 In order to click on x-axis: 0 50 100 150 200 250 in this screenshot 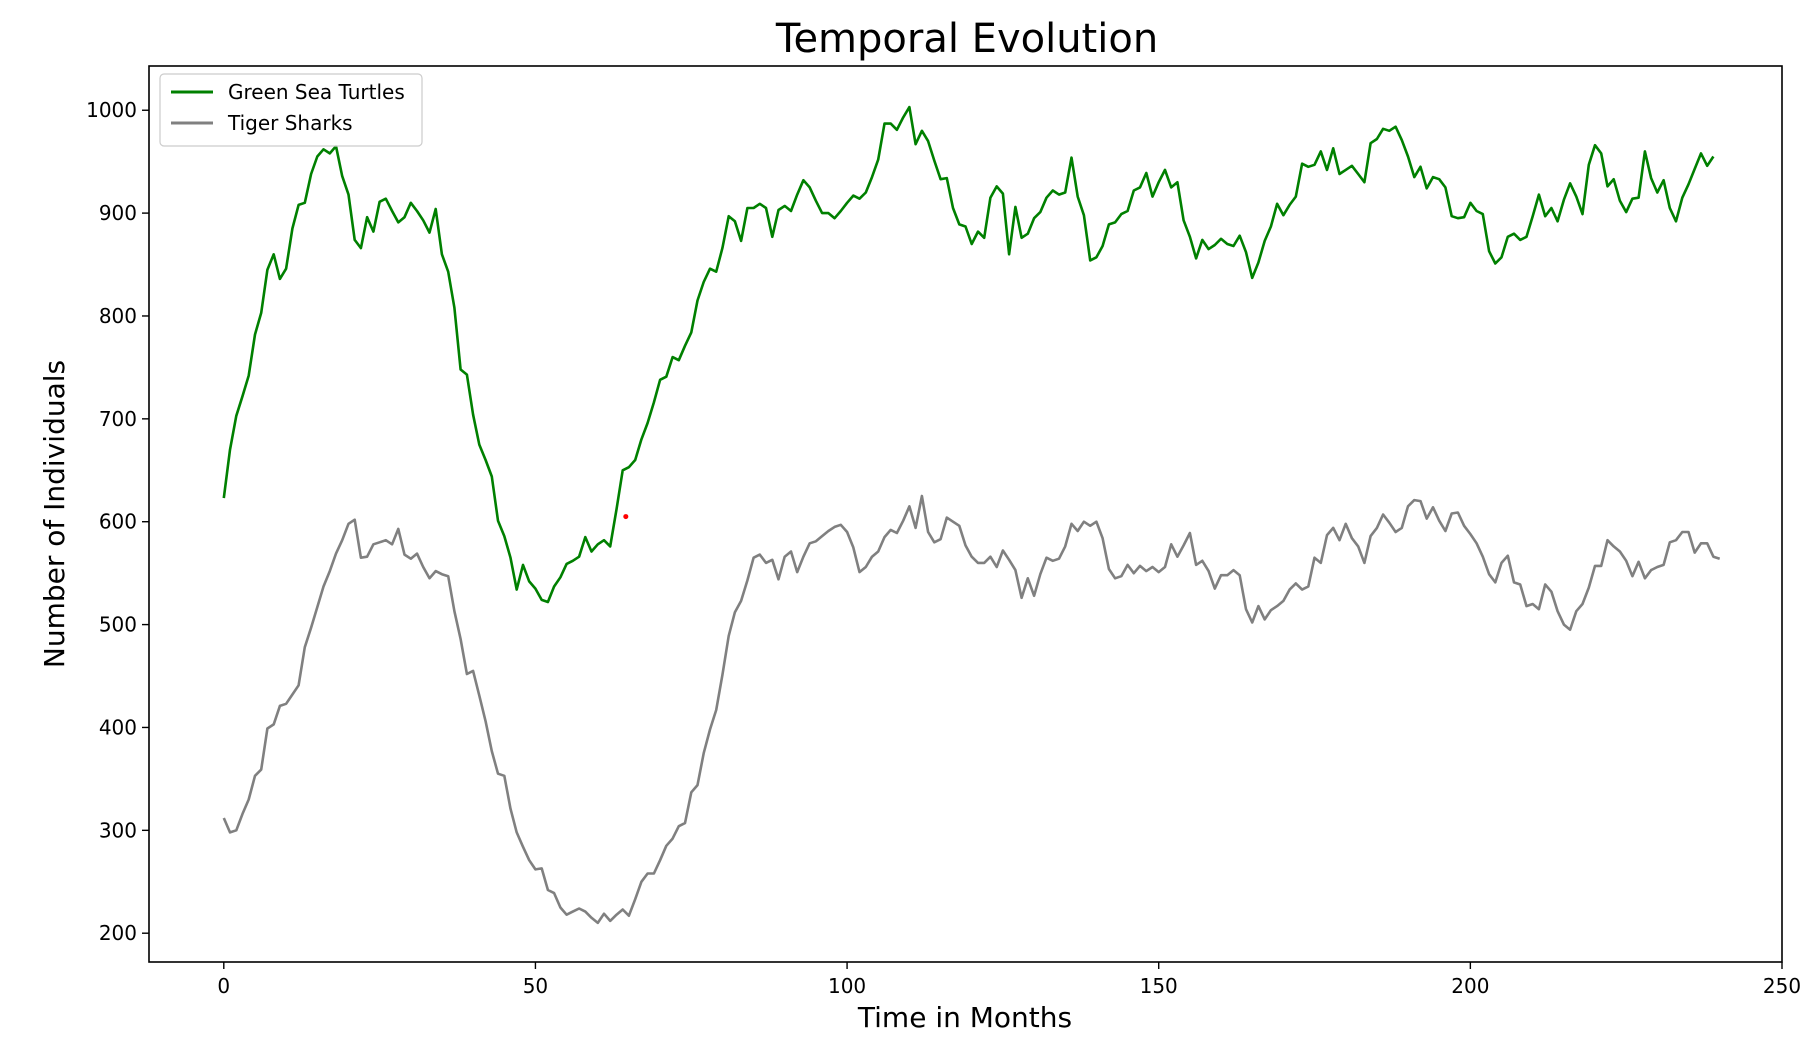, I will do `click(1009, 980)`.